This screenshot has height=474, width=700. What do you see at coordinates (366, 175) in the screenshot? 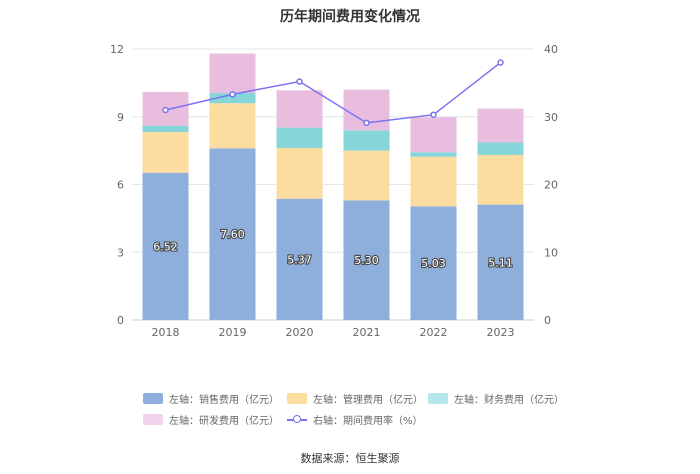
I see `bar-admin-2021` at bounding box center [366, 175].